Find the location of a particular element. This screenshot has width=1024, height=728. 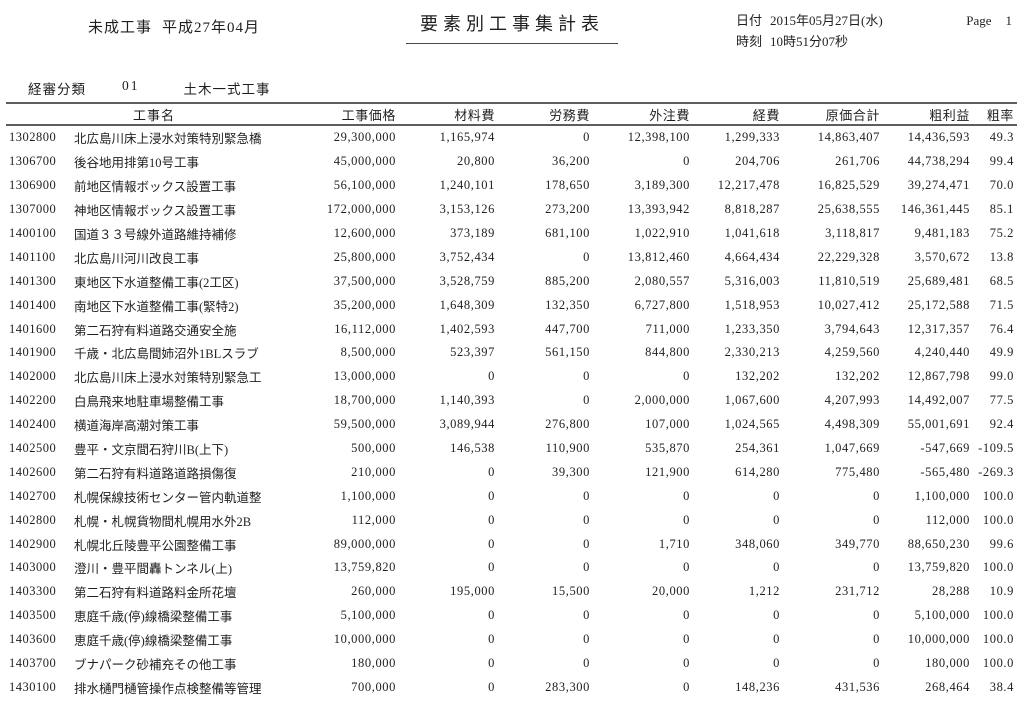

project-labor-cost: 110,900 is located at coordinates (567, 448).